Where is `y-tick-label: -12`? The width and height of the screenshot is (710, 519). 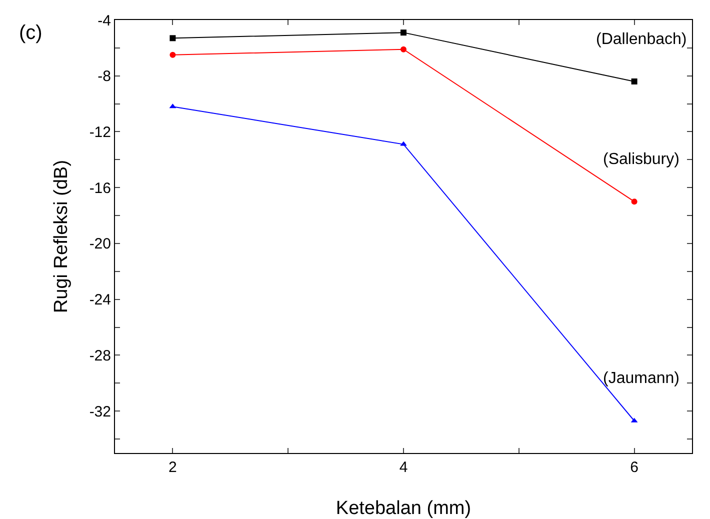
y-tick-label: -12 is located at coordinates (100, 132).